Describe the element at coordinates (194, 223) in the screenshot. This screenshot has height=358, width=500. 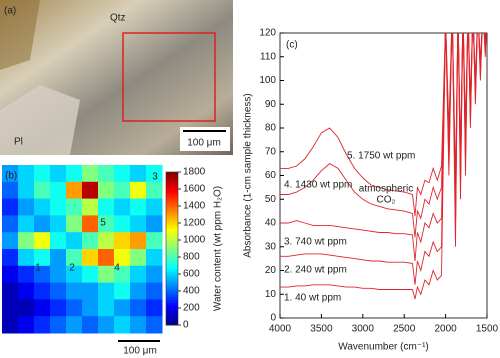
I see `colorbar-tick-label: 1200` at that location.